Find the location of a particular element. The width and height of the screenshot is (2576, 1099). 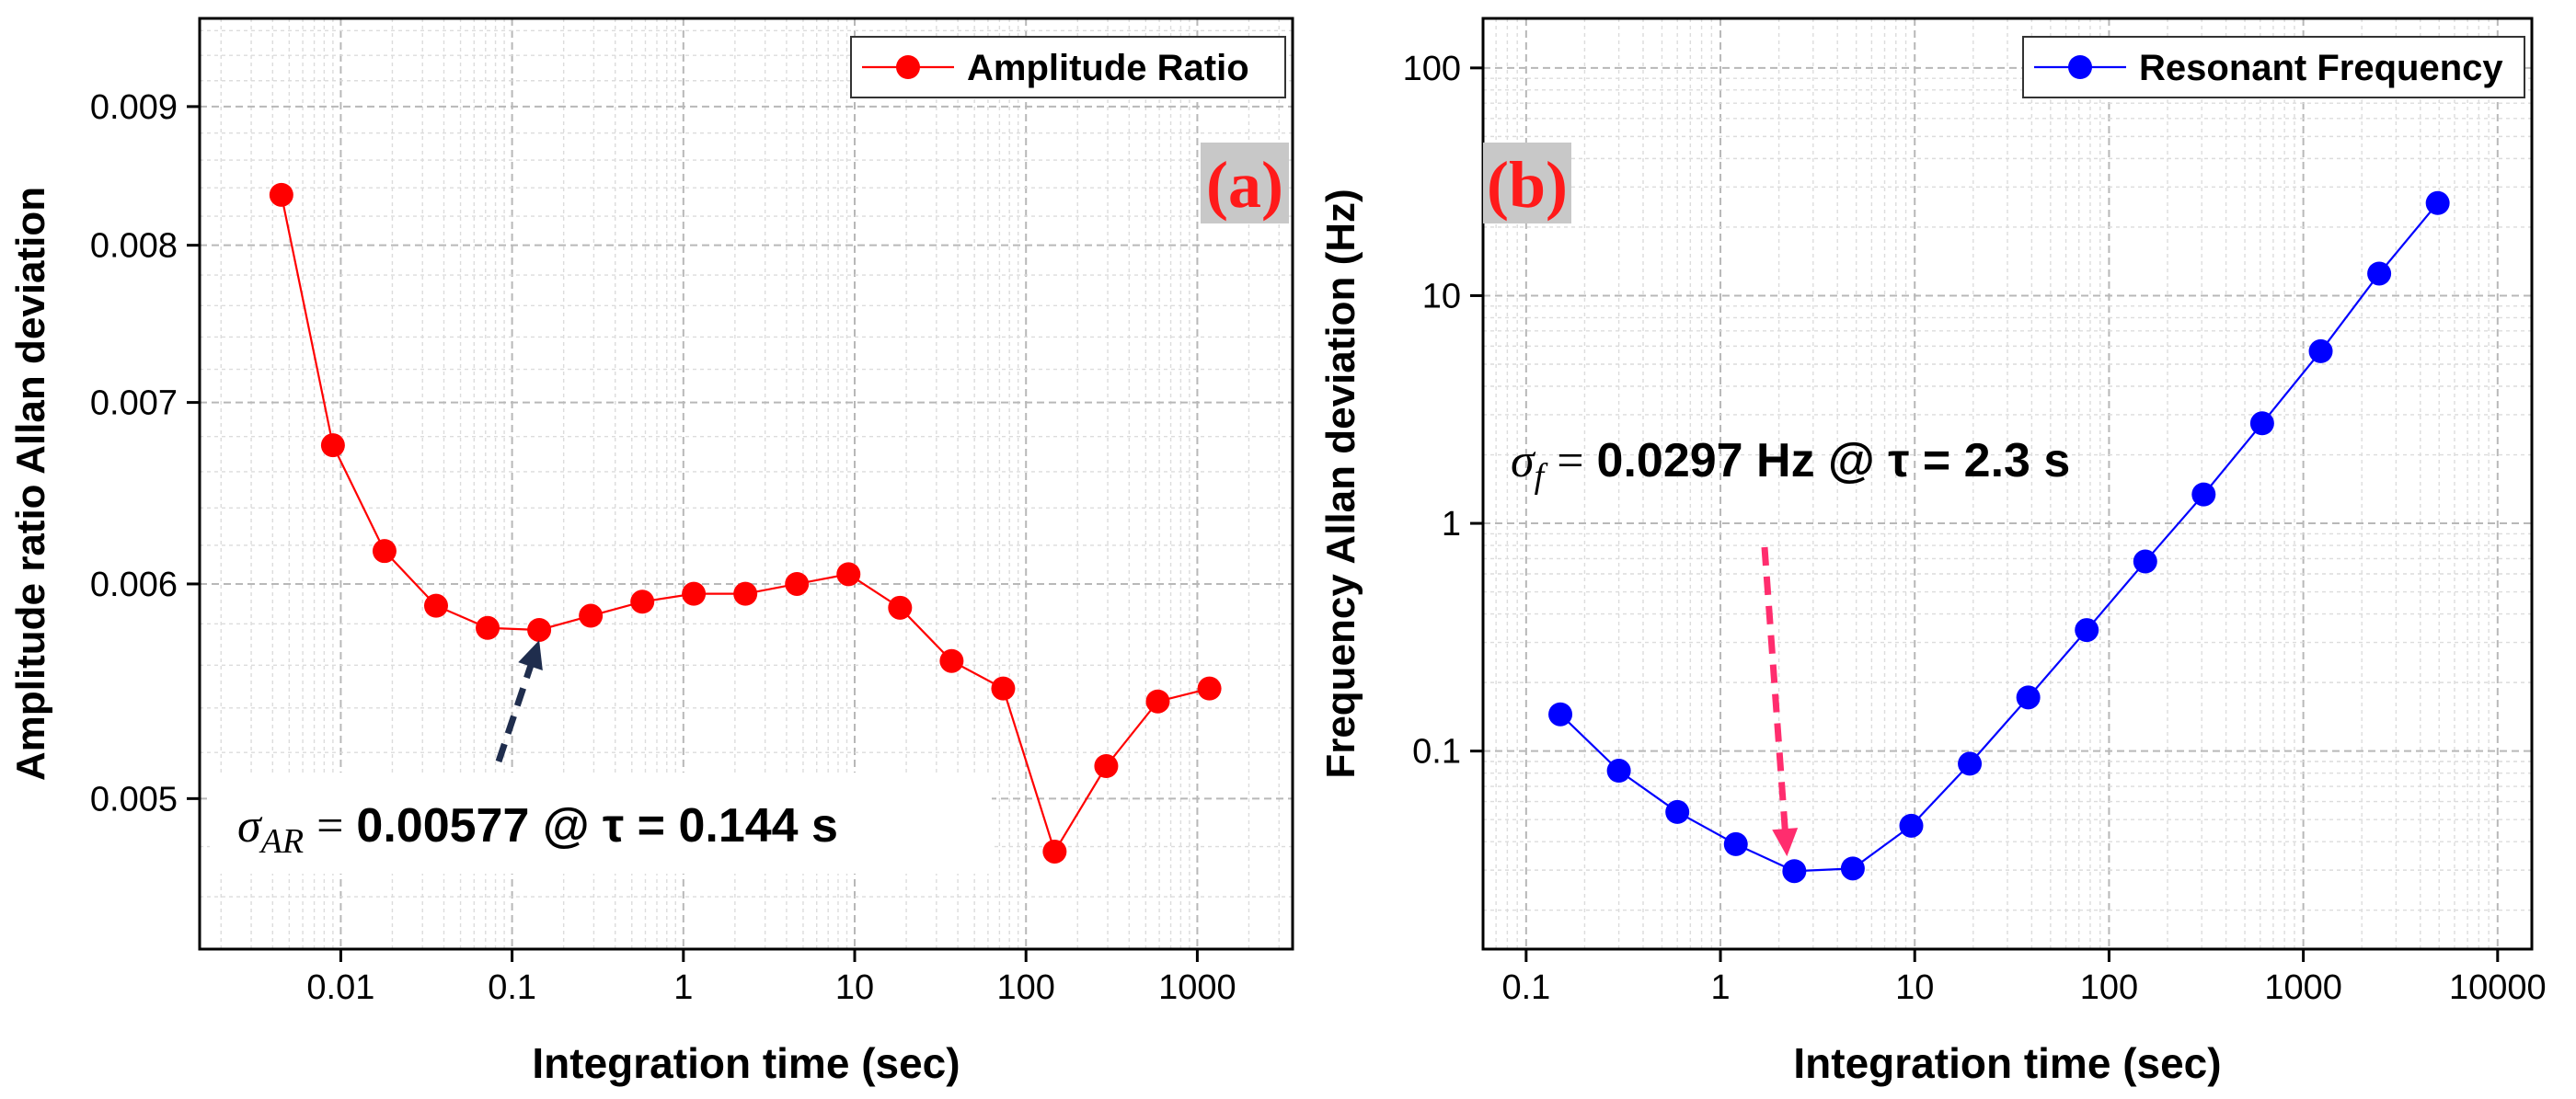

y-tick-label: 0.005 is located at coordinates (134, 799).